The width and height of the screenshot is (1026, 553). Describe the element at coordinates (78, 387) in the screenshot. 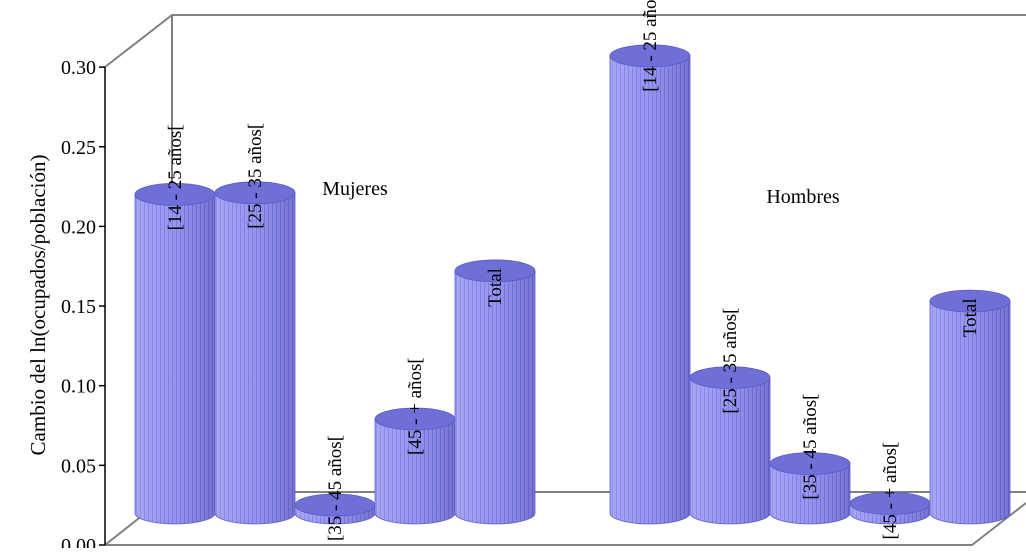

I see `y-tick-label: 0.10` at that location.